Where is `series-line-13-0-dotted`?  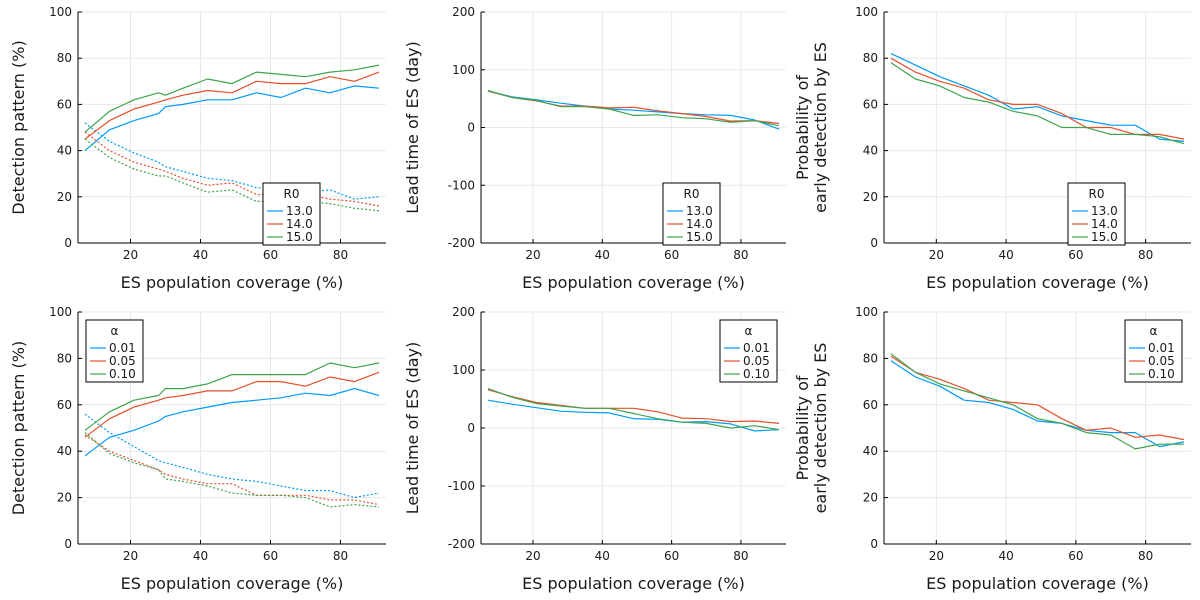
series-line-13-0-dotted is located at coordinates (232, 161).